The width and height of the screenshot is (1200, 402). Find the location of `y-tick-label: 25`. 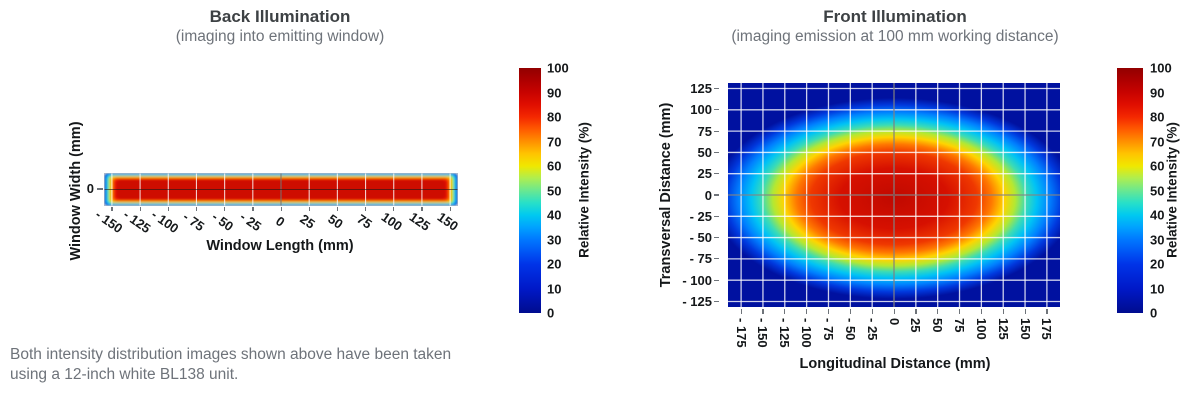

y-tick-label: 25 is located at coordinates (704, 174).